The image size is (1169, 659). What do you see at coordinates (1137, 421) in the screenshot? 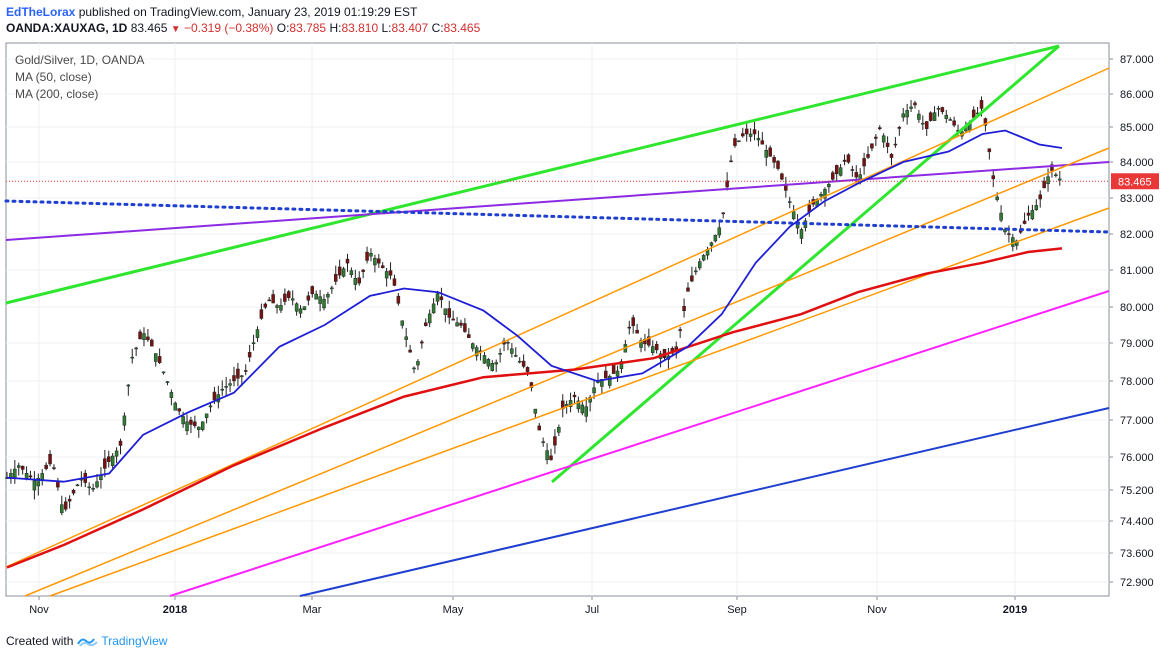
I see `y-tick-label: 77.000` at bounding box center [1137, 421].